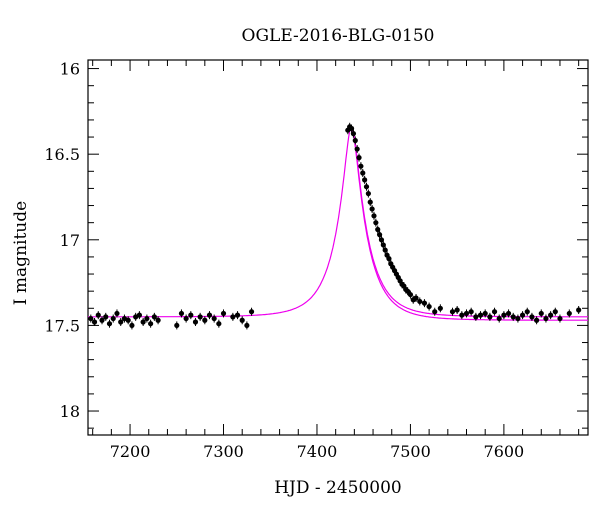  Describe the element at coordinates (317, 451) in the screenshot. I see `x-tick-label: 7400` at that location.